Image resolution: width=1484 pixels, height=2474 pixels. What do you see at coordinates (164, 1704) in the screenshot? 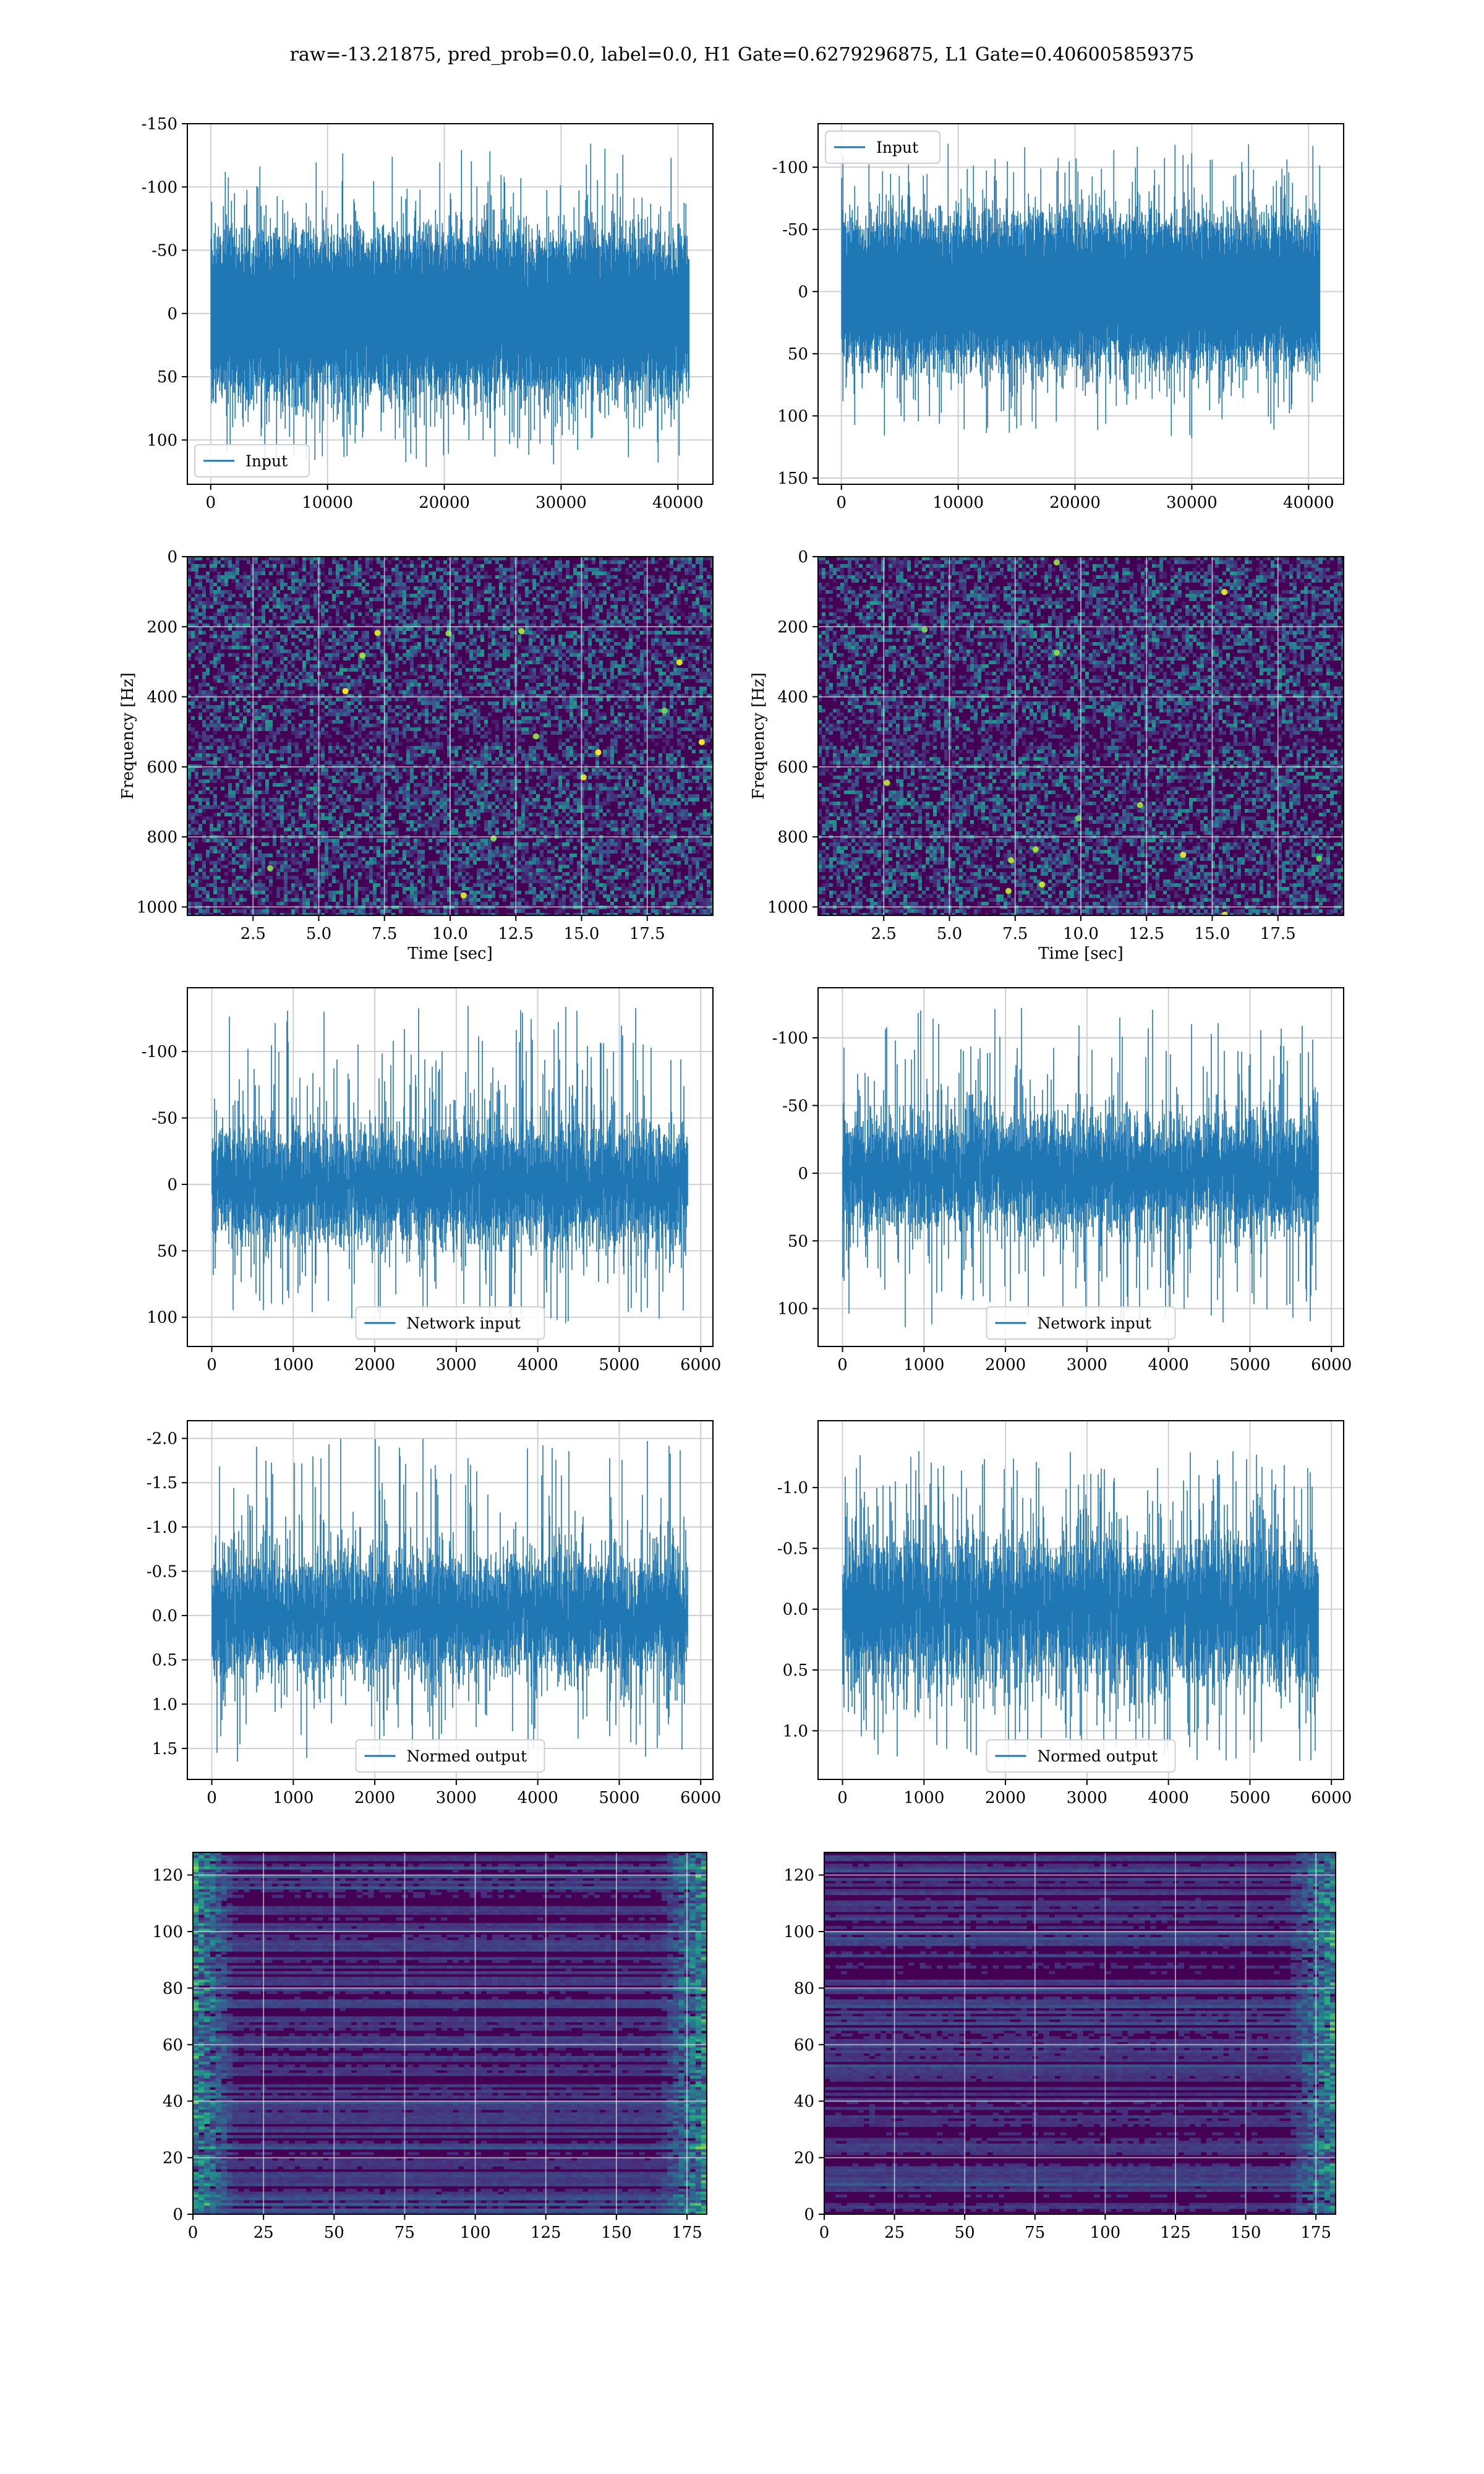
I see `y-tick-label: 1.0` at bounding box center [164, 1704].